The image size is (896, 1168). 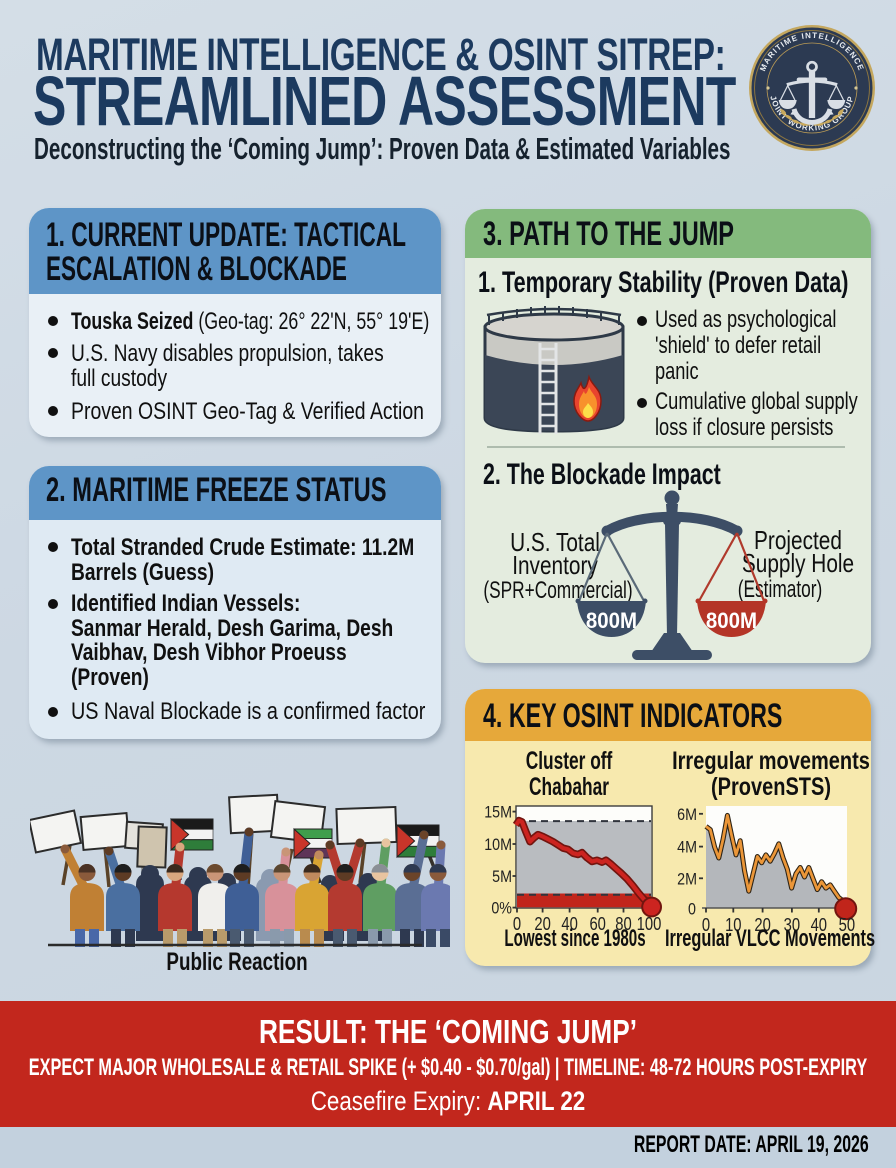 What do you see at coordinates (687, 848) in the screenshot?
I see `svg-text: 4M` at bounding box center [687, 848].